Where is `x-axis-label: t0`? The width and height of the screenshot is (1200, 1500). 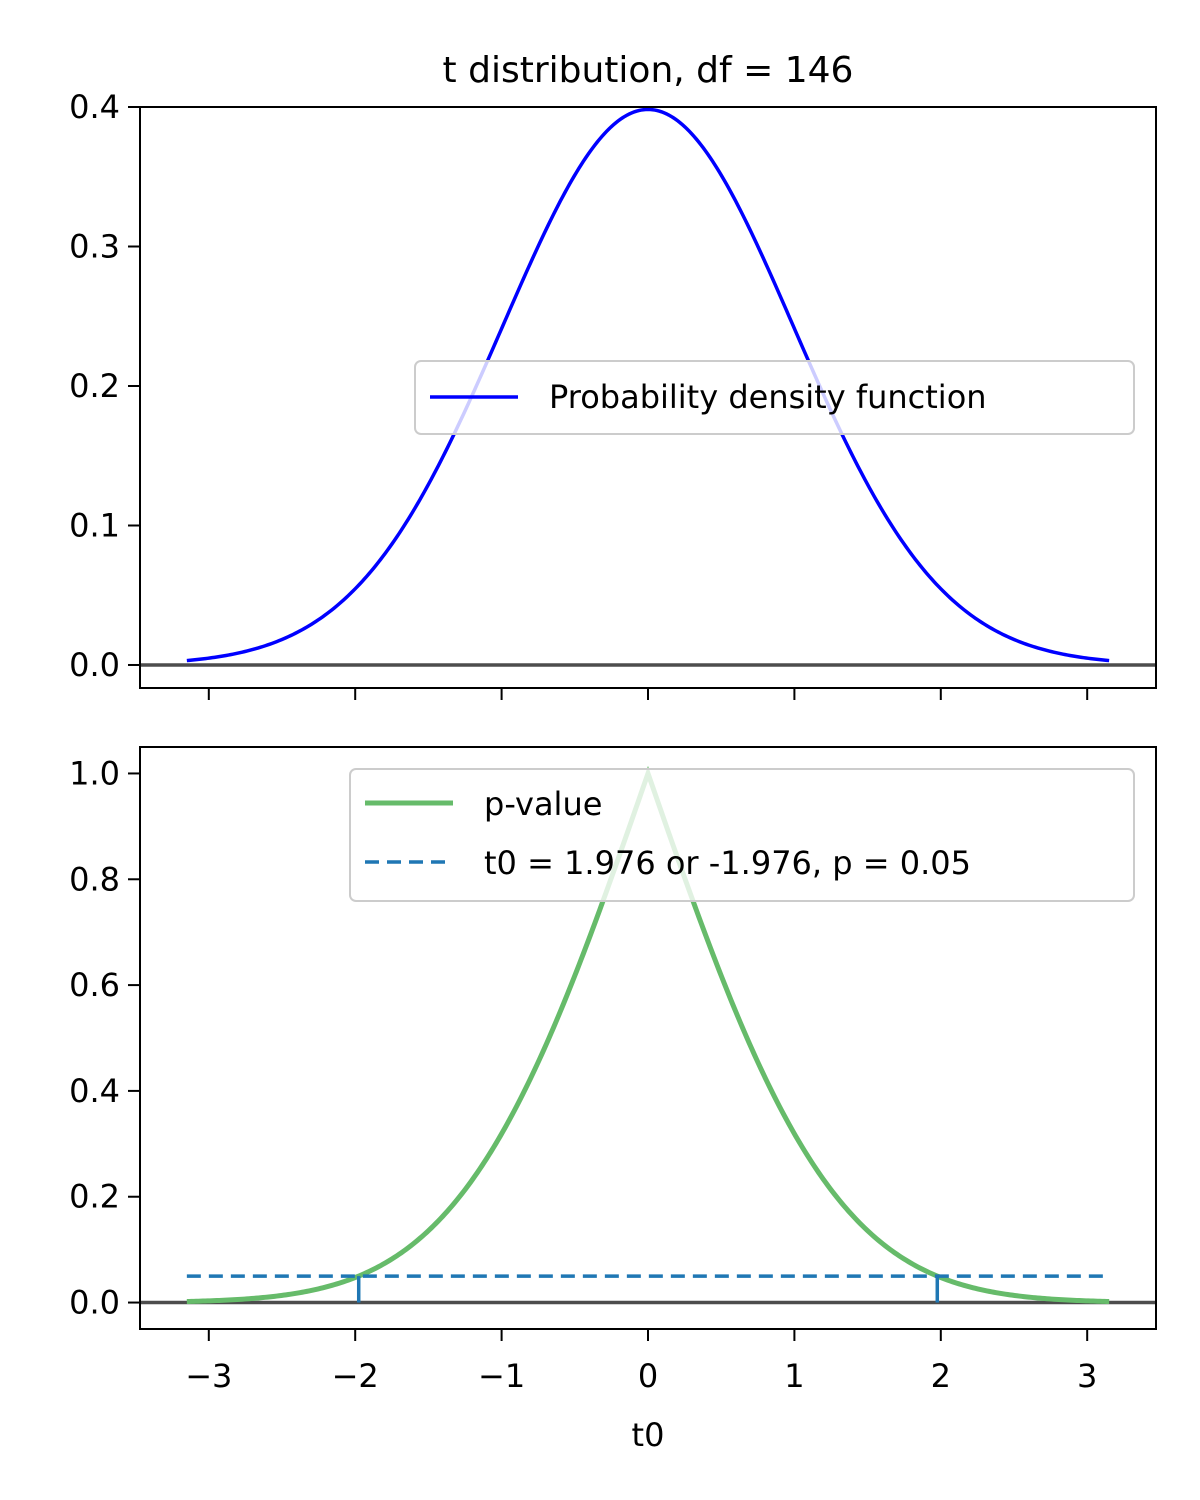
x-axis-label: t0 is located at coordinates (648, 1435).